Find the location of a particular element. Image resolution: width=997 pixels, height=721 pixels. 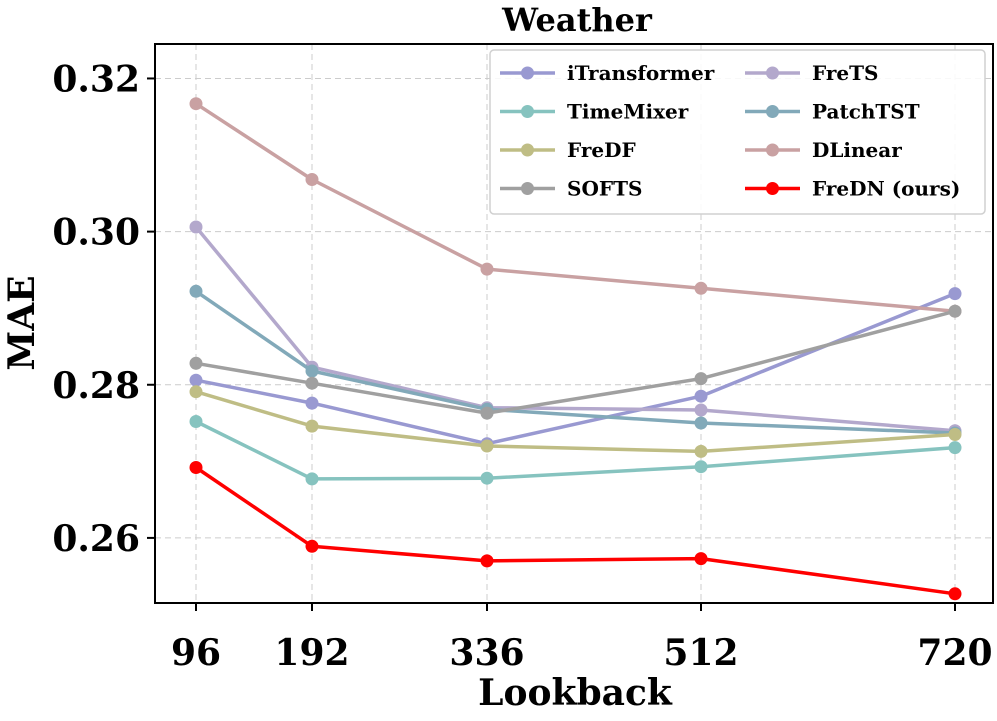

series-line is located at coordinates (575, 531).